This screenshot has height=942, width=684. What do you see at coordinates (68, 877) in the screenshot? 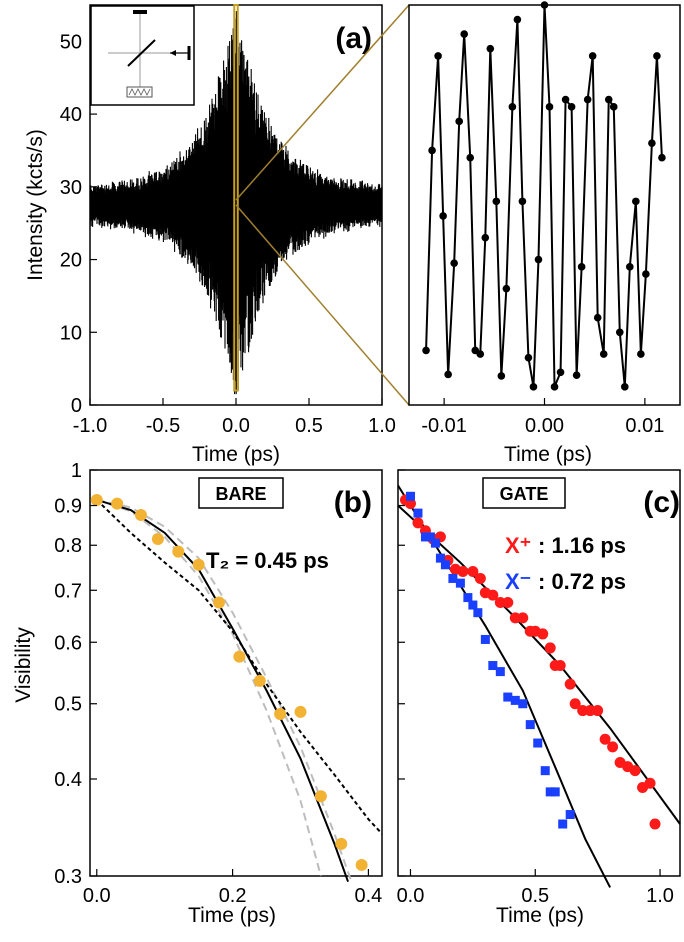
I see `panel-b-ytick-label: 0.3` at bounding box center [68, 877].